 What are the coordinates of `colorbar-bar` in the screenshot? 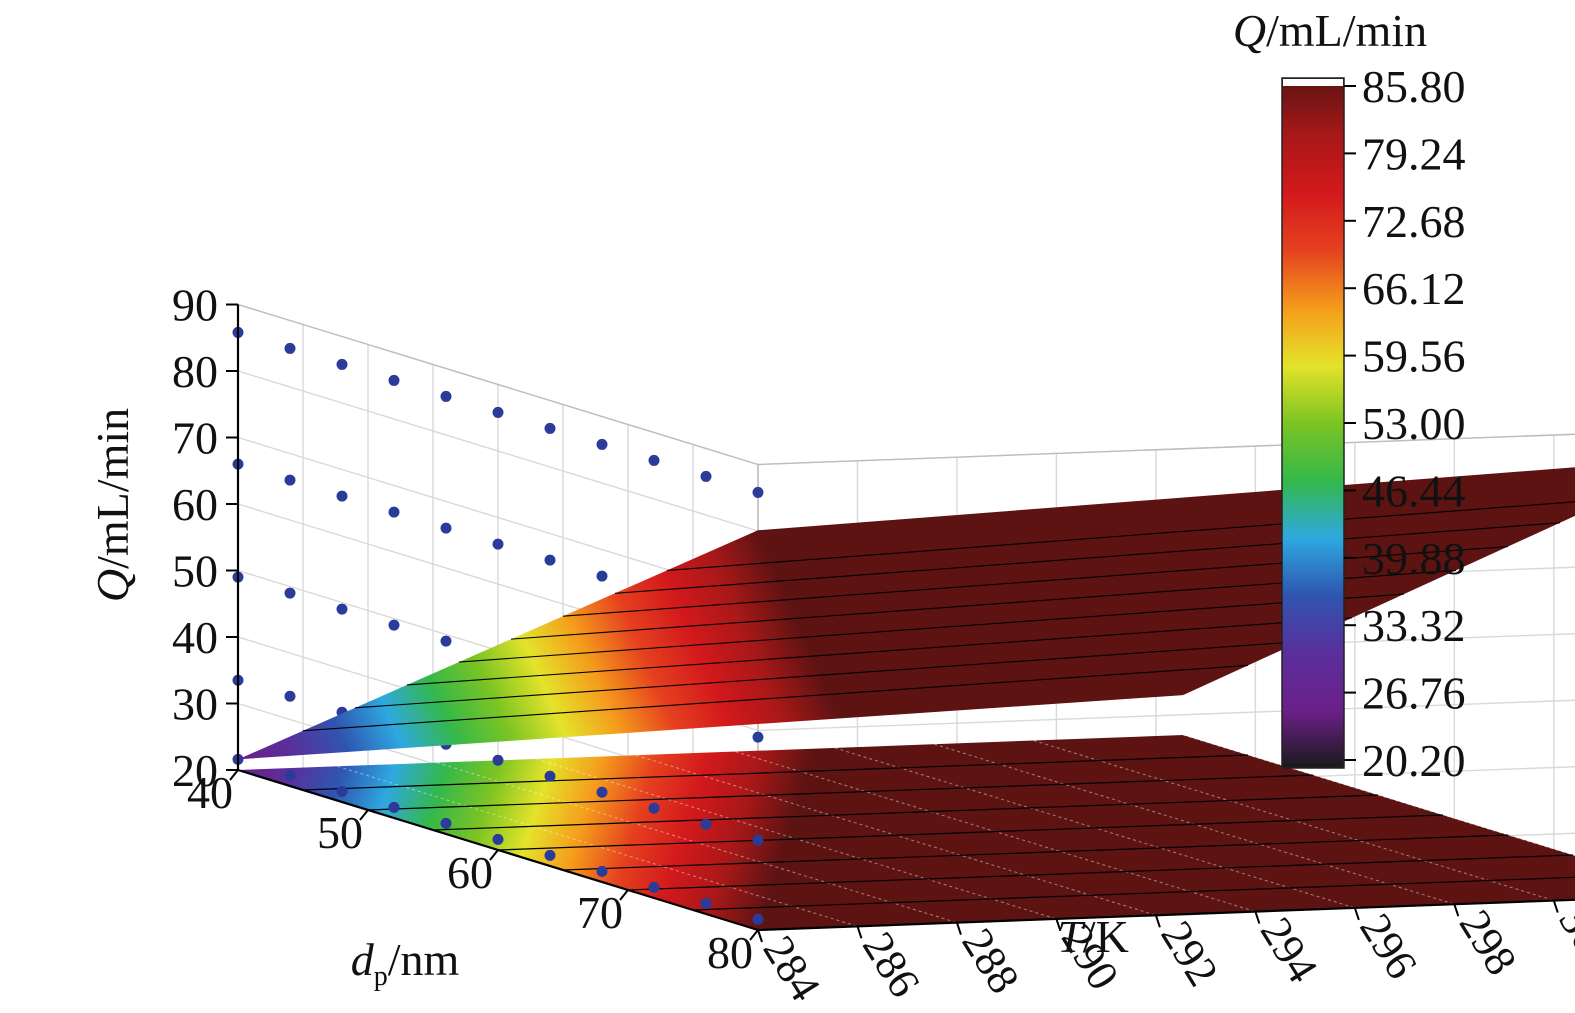 It's located at (1313, 423).